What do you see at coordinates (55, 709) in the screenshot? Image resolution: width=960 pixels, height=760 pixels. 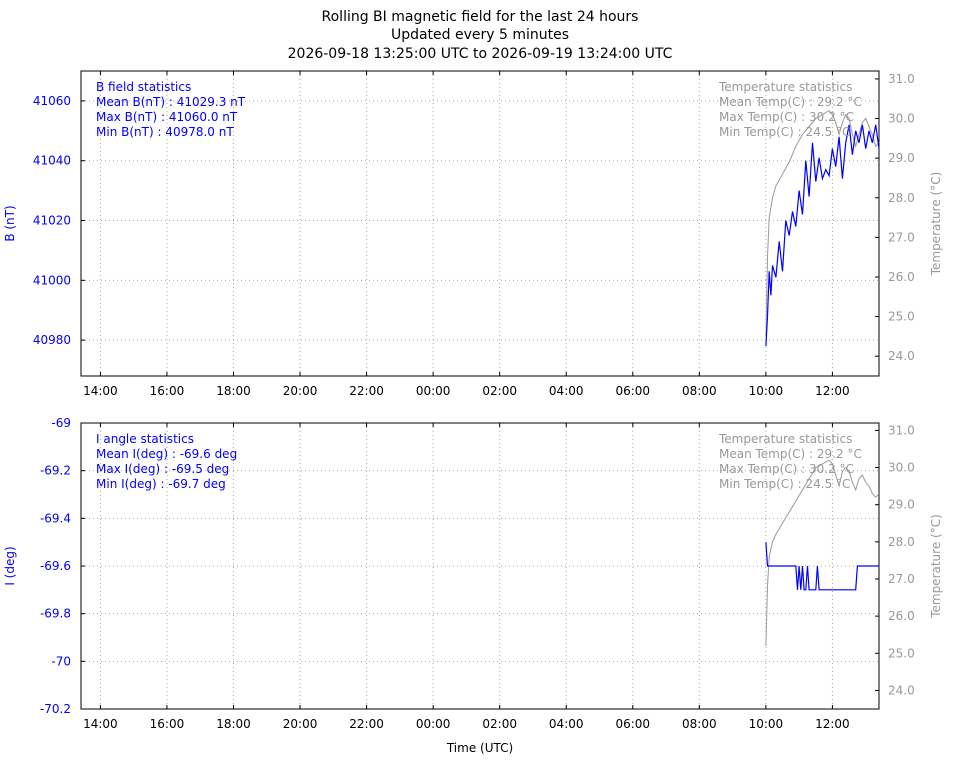 I see `y-tick-label: -70.2` at bounding box center [55, 709].